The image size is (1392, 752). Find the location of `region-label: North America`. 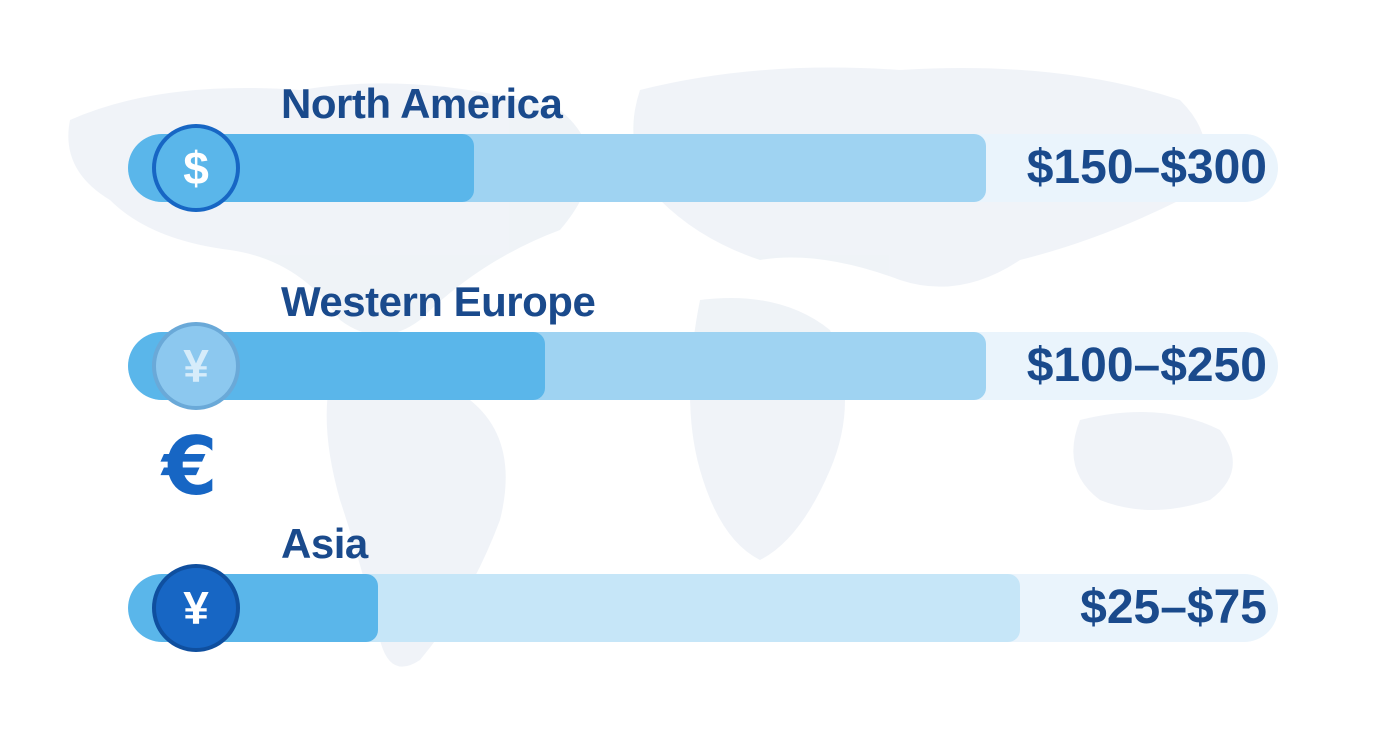

region-label: North America is located at coordinates (422, 103).